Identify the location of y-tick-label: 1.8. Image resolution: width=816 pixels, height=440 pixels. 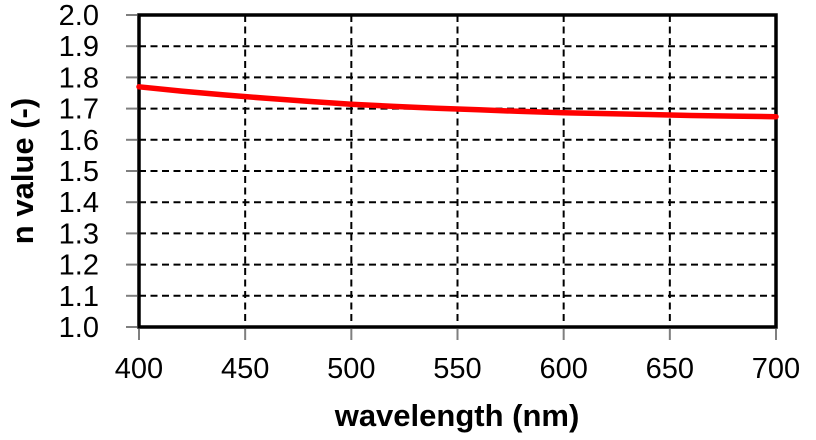
(79, 78).